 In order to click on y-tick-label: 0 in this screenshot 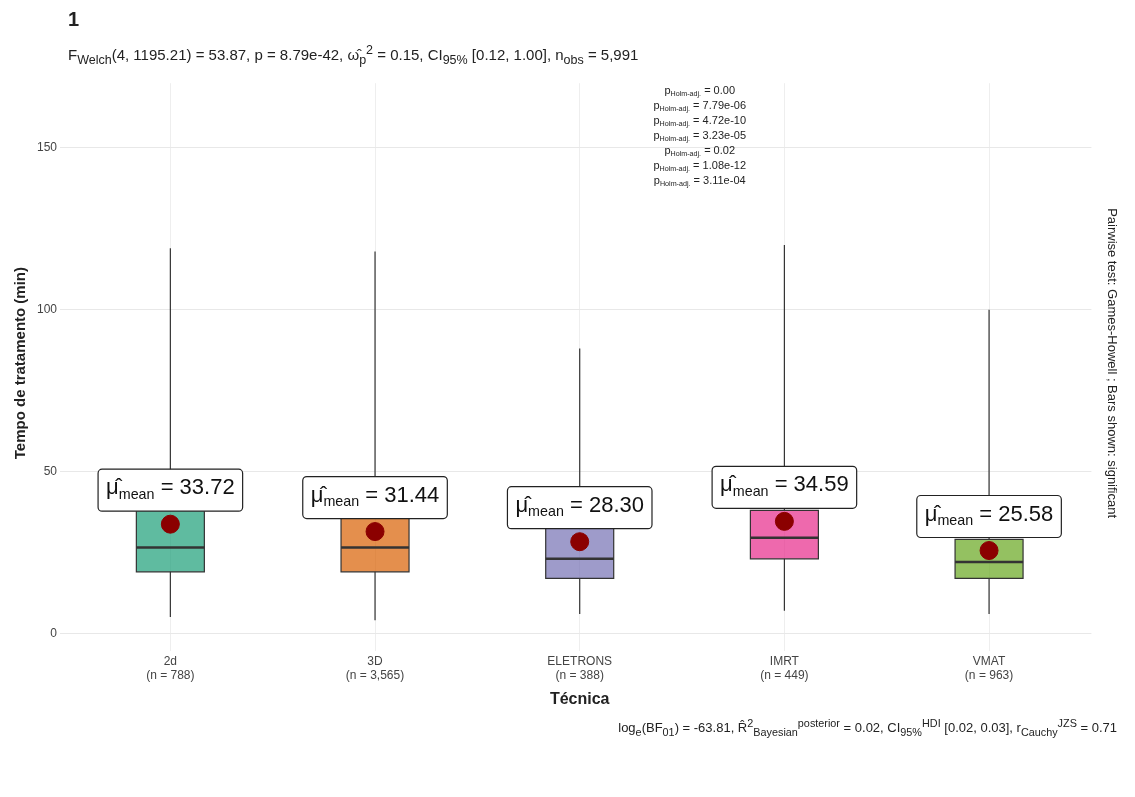, I will do `click(54, 632)`.